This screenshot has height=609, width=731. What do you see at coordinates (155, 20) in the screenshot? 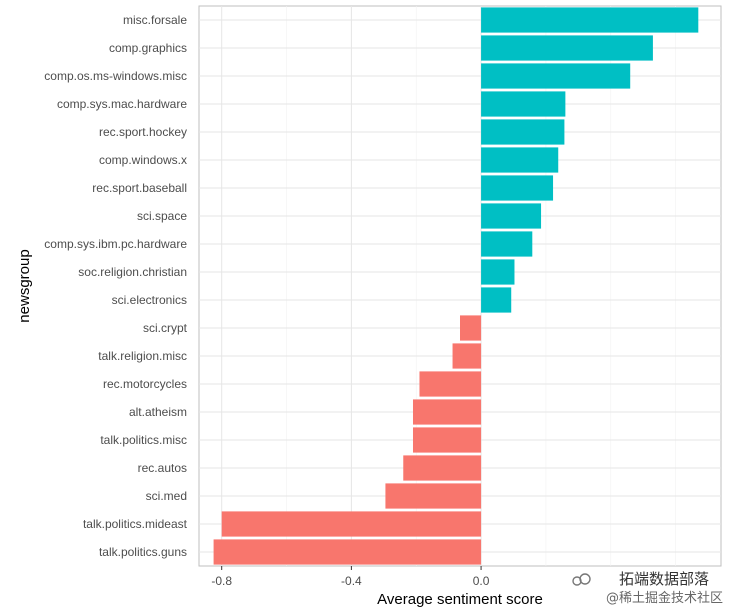
I see `y-tick-label: misc.forsale` at bounding box center [155, 20].